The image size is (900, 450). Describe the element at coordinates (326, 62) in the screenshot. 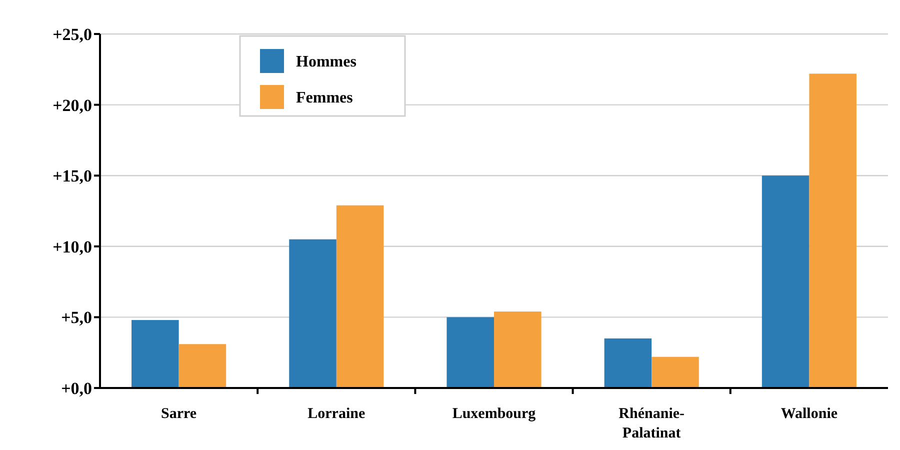

I see `legend-label: Hommes` at that location.